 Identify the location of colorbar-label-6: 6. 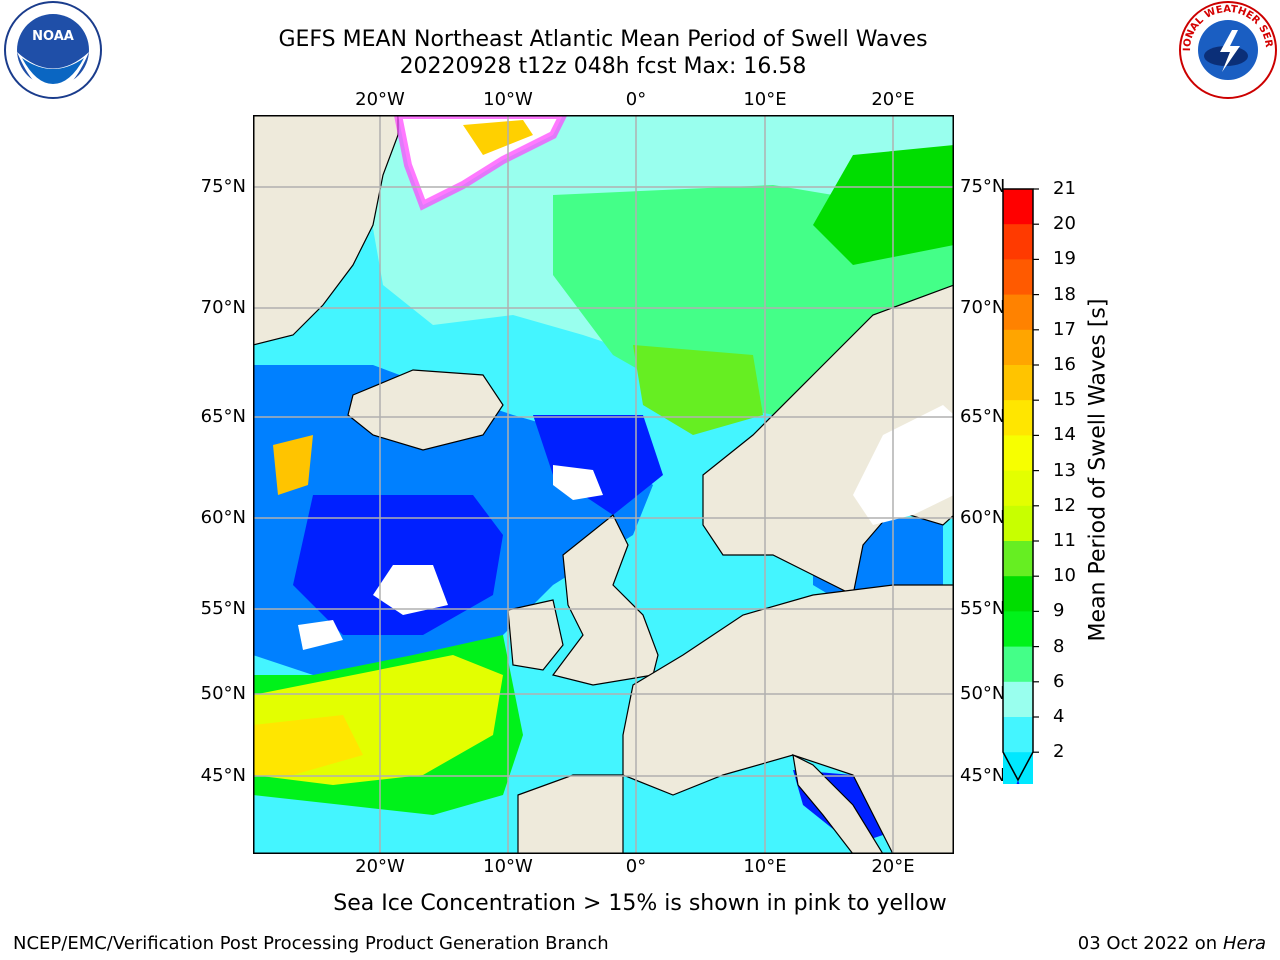
(1059, 681).